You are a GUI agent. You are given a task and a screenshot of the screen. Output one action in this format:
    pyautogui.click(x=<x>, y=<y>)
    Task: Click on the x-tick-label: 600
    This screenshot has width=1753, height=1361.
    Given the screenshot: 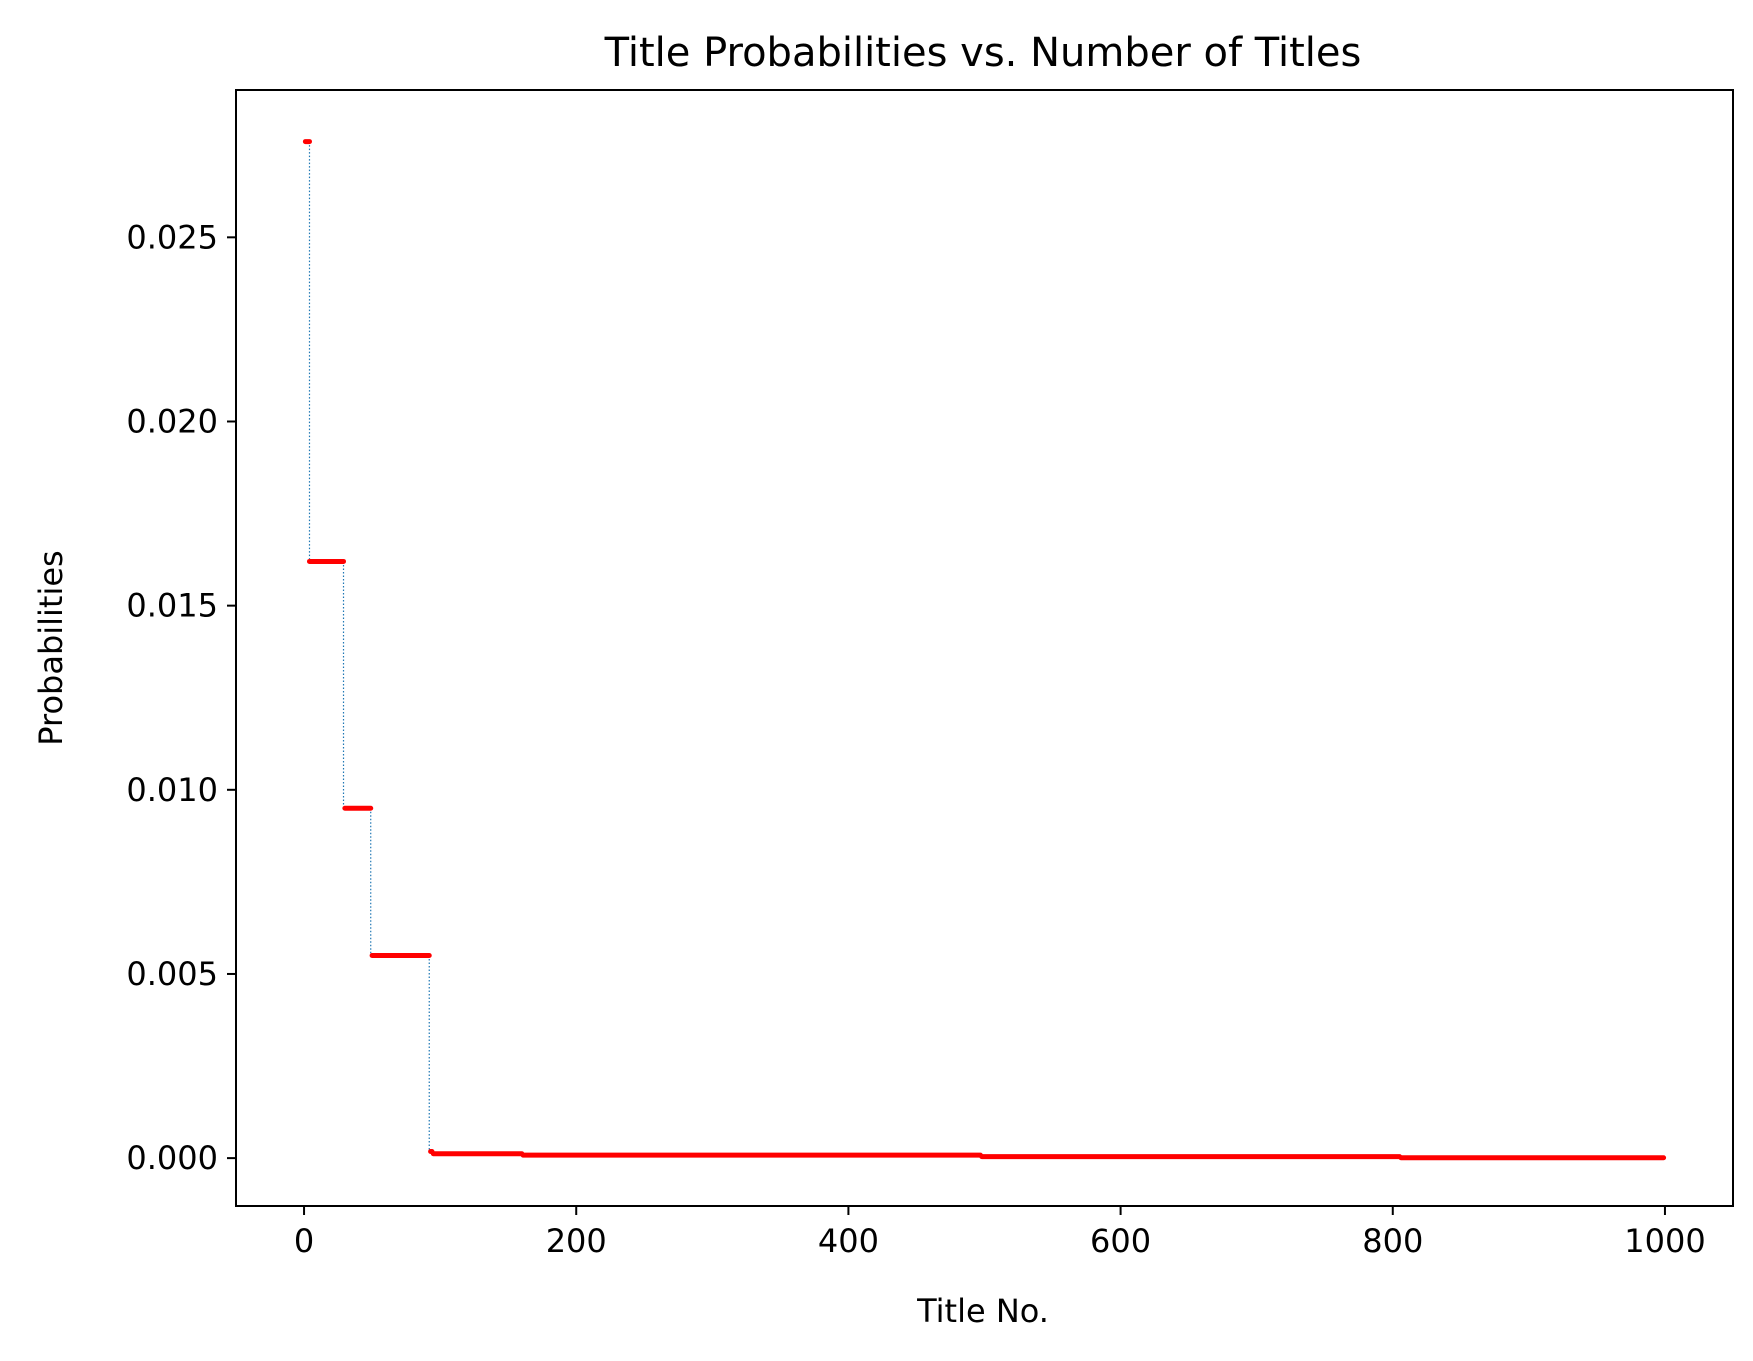 What is the action you would take?
    pyautogui.click(x=1120, y=1241)
    